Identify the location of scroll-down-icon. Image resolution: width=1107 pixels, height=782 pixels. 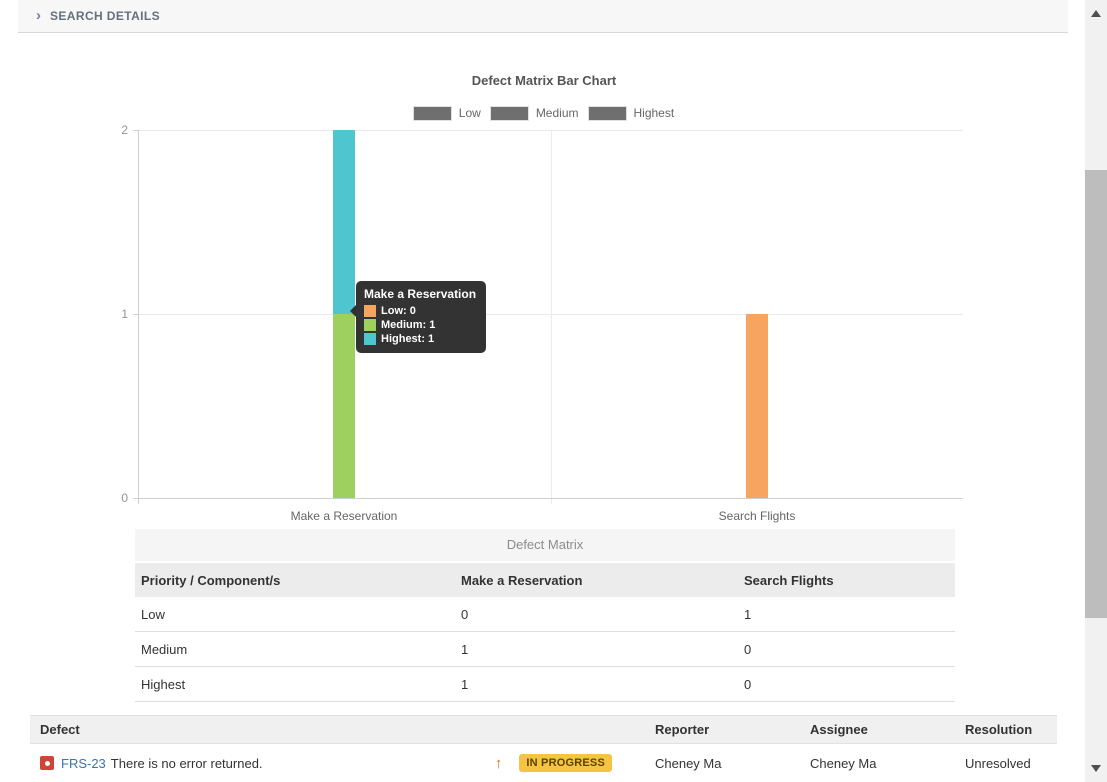
(1096, 768).